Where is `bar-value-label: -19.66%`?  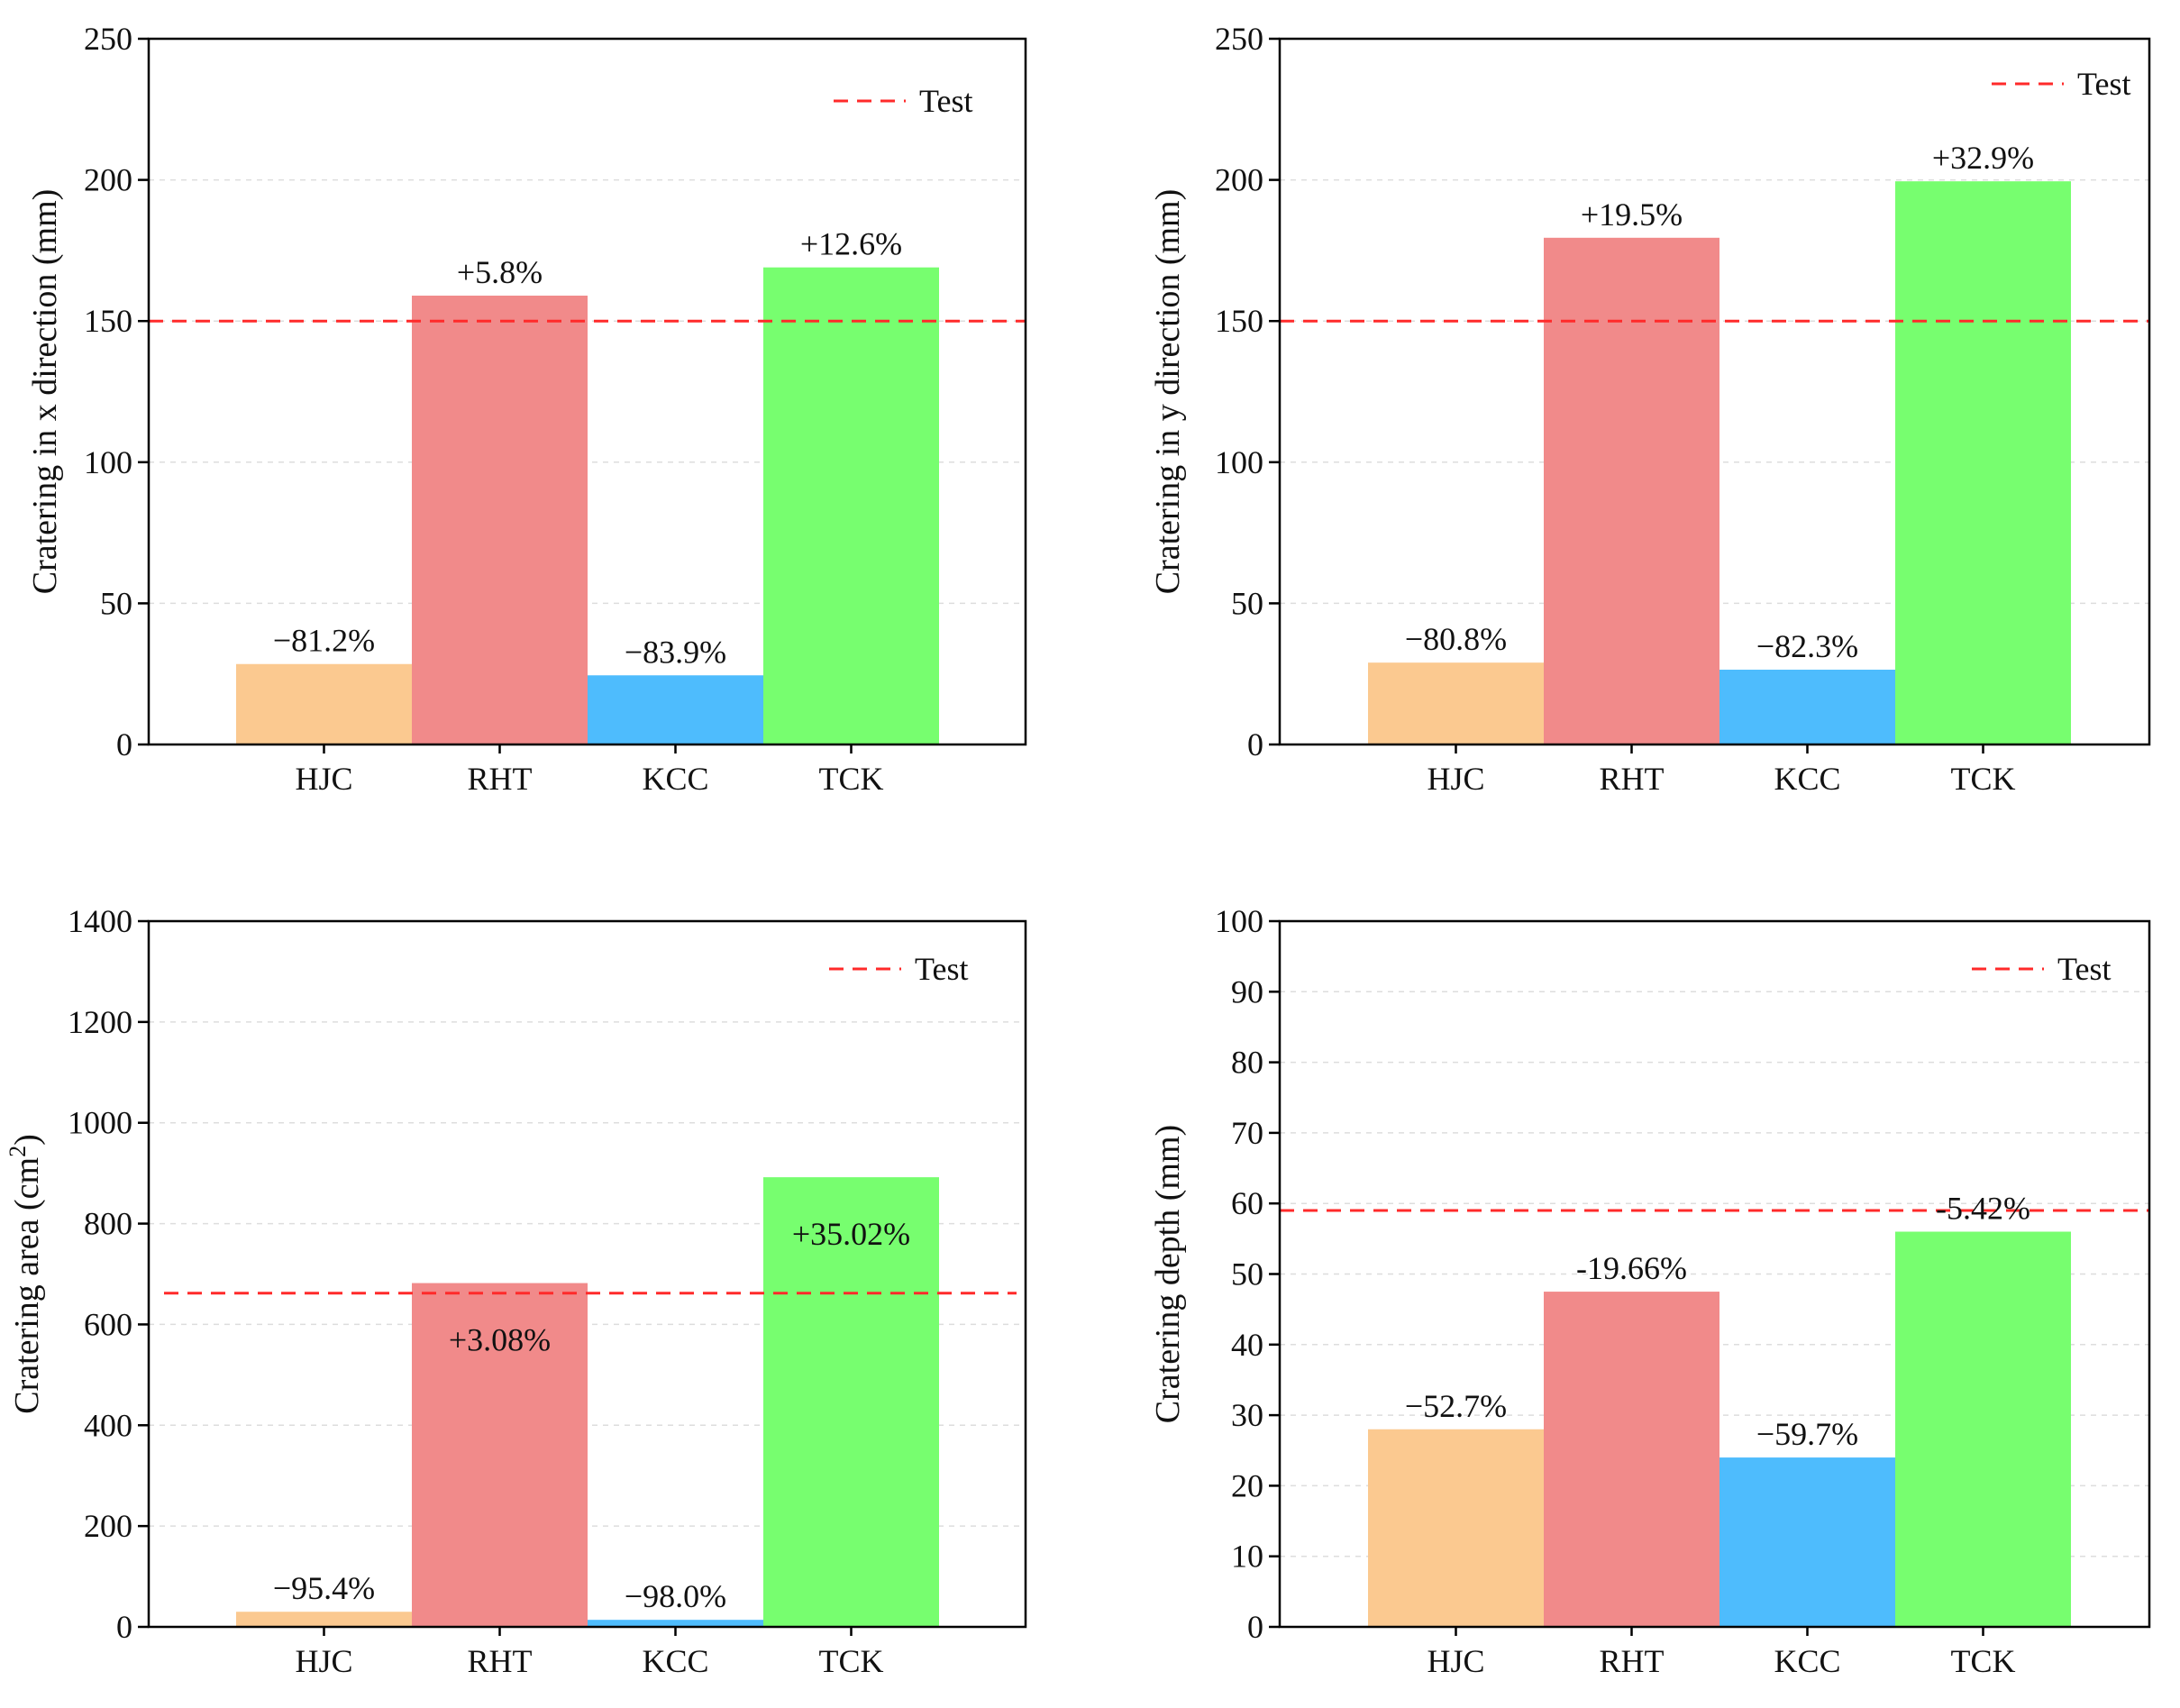
bar-value-label: -19.66% is located at coordinates (1631, 1268).